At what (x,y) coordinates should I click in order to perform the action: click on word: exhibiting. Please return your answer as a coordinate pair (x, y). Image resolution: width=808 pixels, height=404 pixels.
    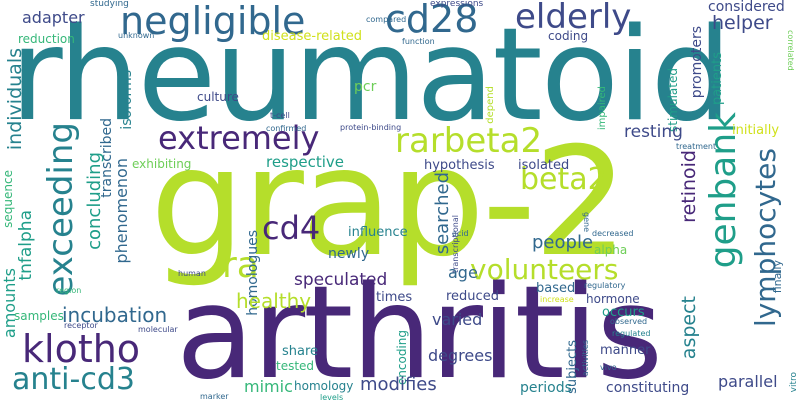
    Looking at the image, I should click on (162, 164).